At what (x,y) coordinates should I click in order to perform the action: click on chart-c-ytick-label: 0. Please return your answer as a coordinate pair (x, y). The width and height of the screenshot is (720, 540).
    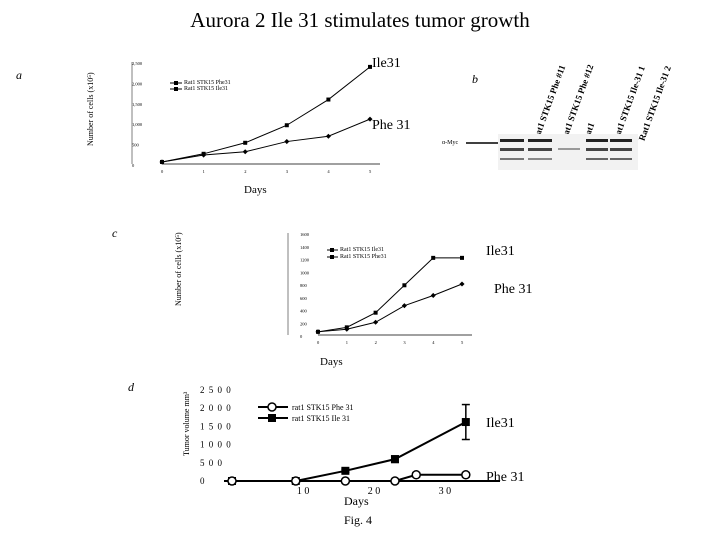
    Looking at the image, I should click on (301, 336).